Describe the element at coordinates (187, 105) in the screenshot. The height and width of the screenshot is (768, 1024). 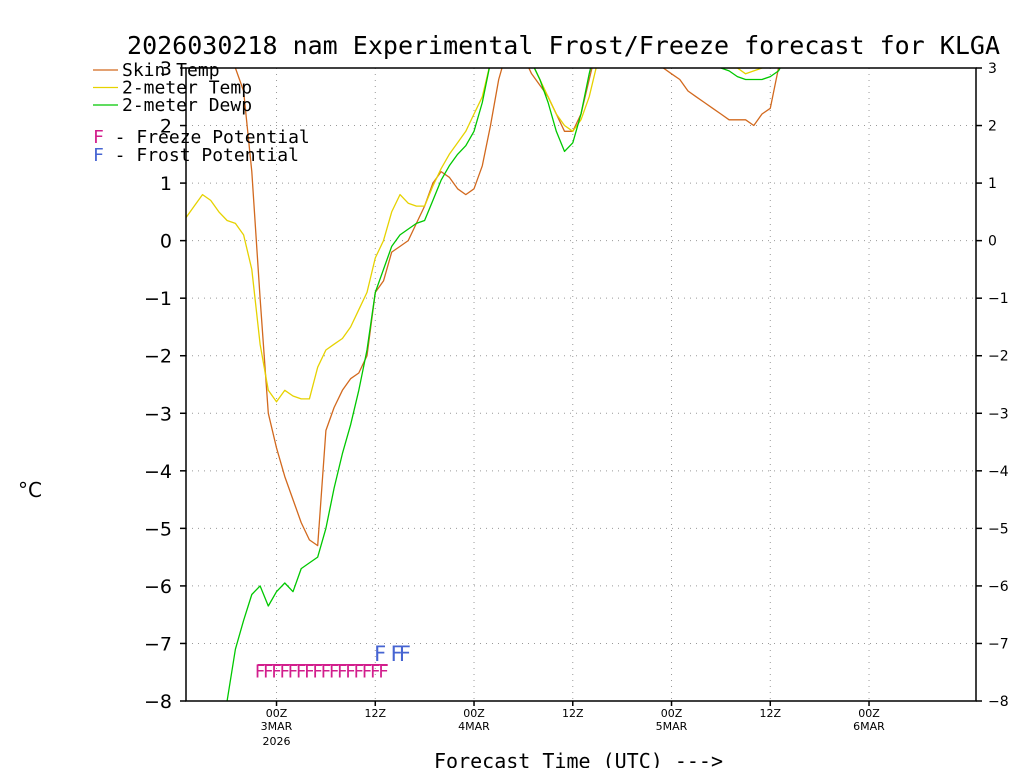
I see `legend-label-2-meter-dewp: 2-meter Dewp` at that location.